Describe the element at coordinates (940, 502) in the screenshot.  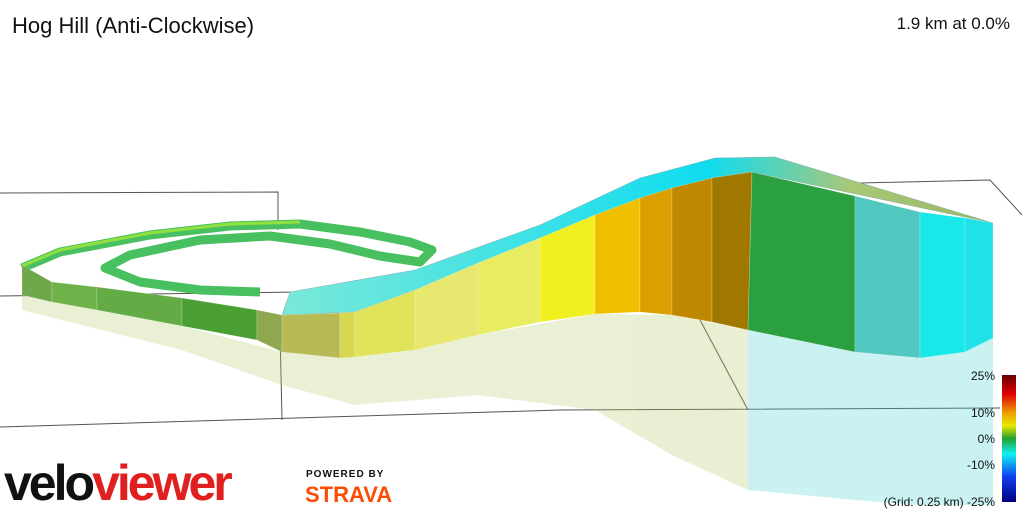
I see `legend-label: (Grid: 0.25 km) -25%` at that location.